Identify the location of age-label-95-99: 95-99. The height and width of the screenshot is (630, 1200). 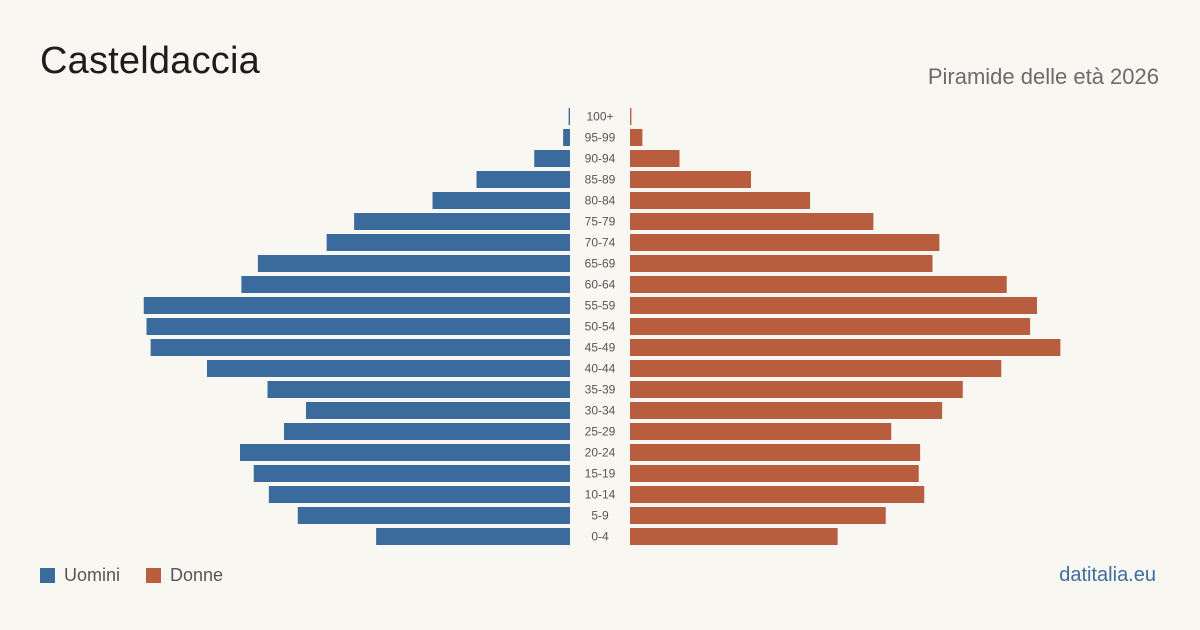
(600, 138).